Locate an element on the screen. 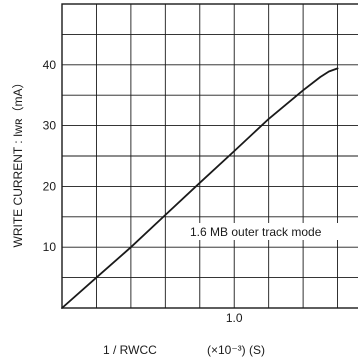 This screenshot has width=358, height=361. y-tick-label-20: 20 is located at coordinates (50, 186).